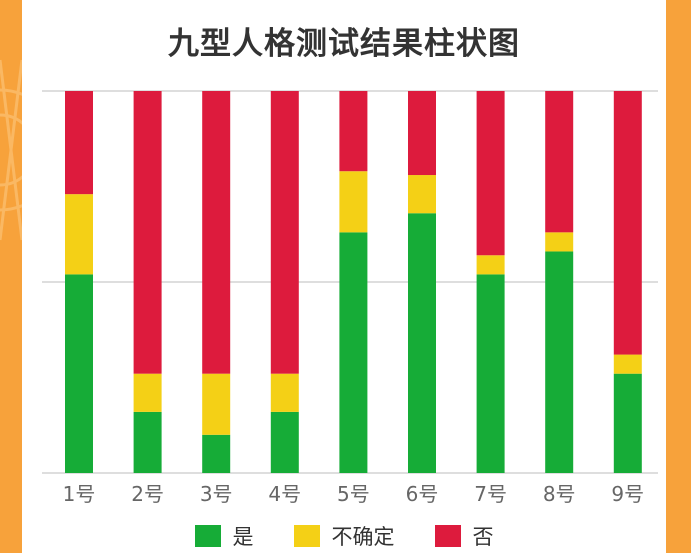  I want to click on legend-swatch-yes, so click(207, 536).